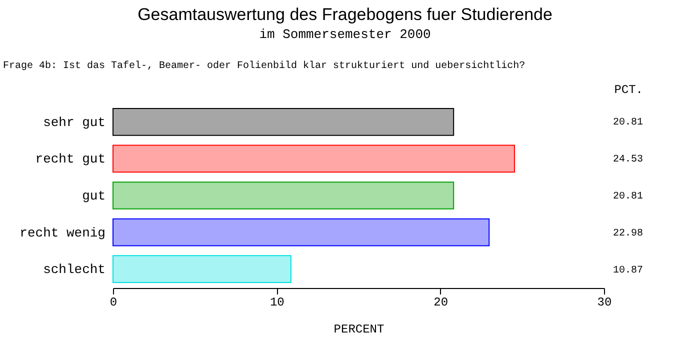 This screenshot has width=685, height=364. I want to click on data-label: 10.87, so click(627, 271).